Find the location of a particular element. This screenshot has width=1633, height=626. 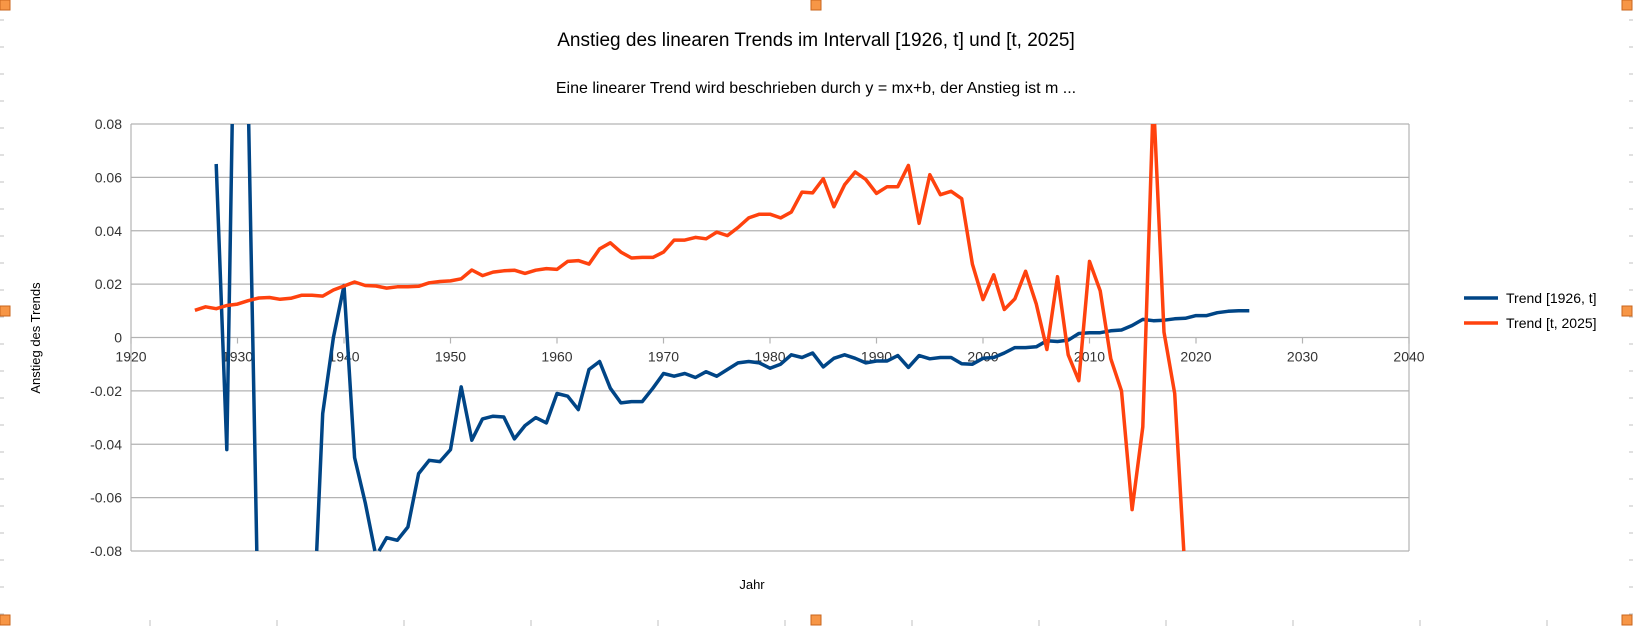

y-tick-label: 0.02 is located at coordinates (108, 284).